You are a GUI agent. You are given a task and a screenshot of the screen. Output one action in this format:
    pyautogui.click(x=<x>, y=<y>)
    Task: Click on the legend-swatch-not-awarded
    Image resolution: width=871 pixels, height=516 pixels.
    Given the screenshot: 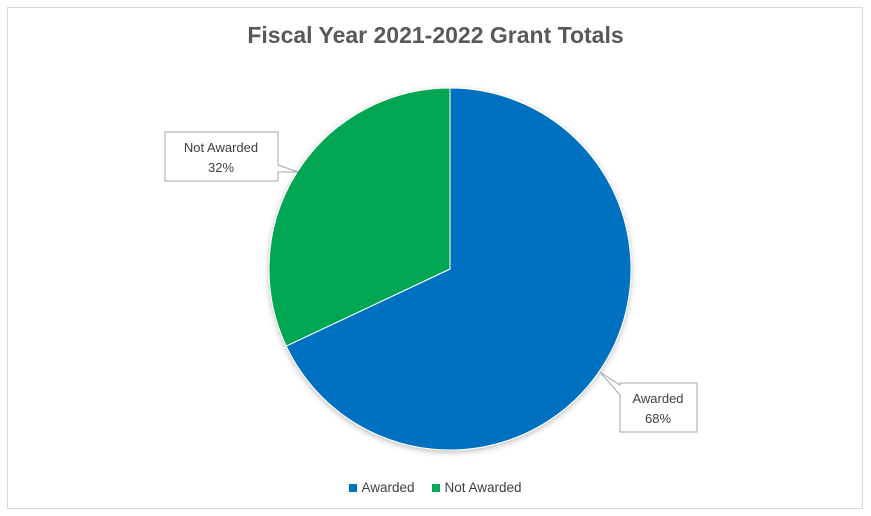 What is the action you would take?
    pyautogui.click(x=436, y=487)
    